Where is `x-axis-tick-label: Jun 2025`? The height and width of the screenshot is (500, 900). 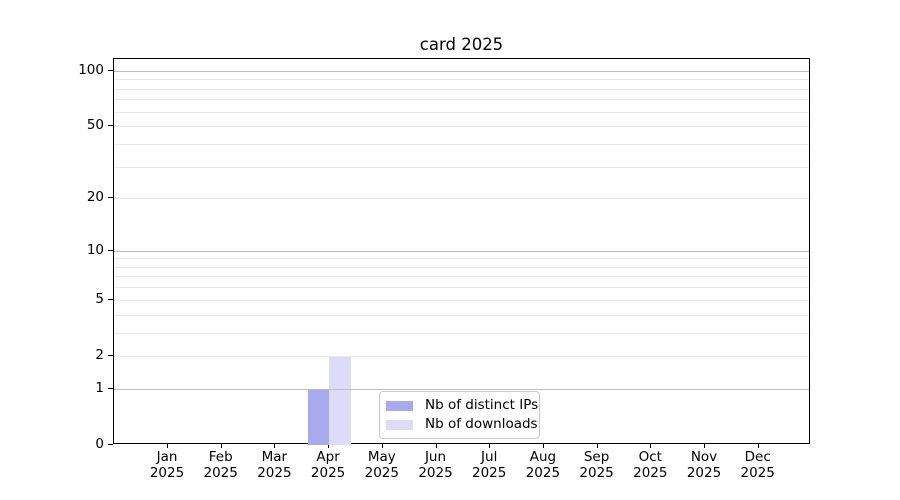
x-axis-tick-label: Jun 2025 is located at coordinates (436, 465).